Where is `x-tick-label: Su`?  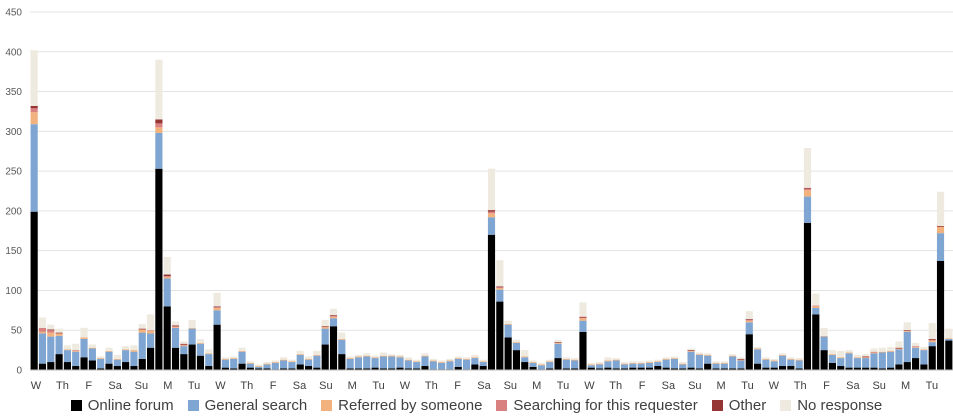 x-tick-label: Su is located at coordinates (141, 386).